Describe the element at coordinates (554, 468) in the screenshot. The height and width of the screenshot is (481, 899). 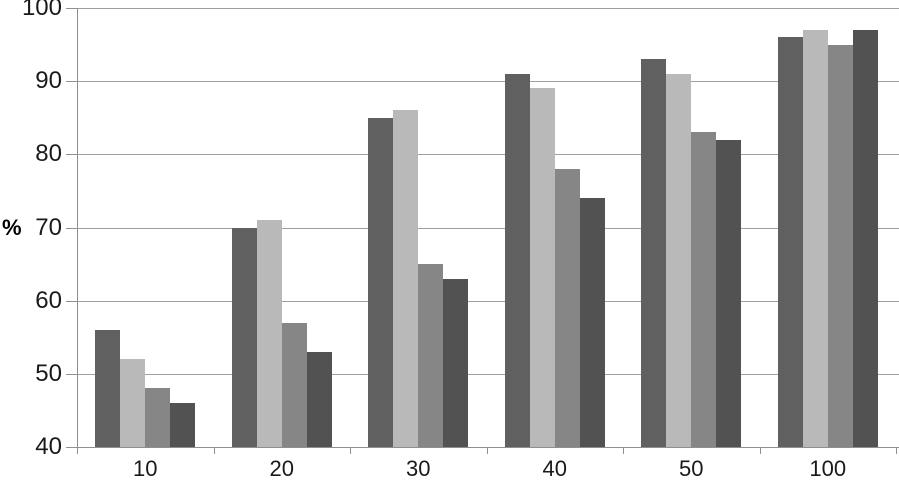
I see `x-tick-label-40: 40` at that location.